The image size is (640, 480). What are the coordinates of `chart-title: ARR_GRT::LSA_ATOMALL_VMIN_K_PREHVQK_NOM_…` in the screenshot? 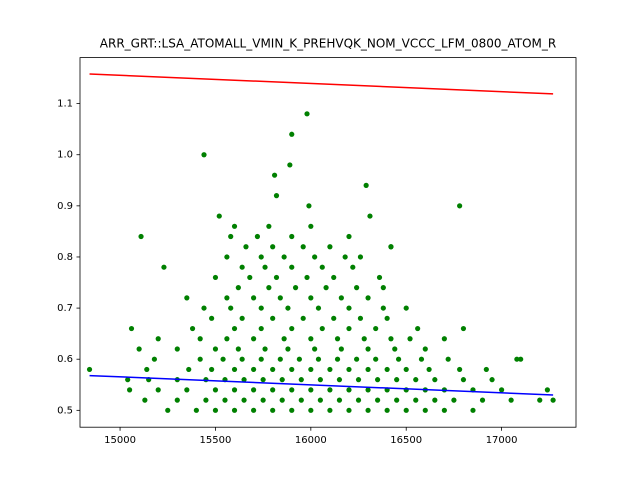 It's located at (328, 44).